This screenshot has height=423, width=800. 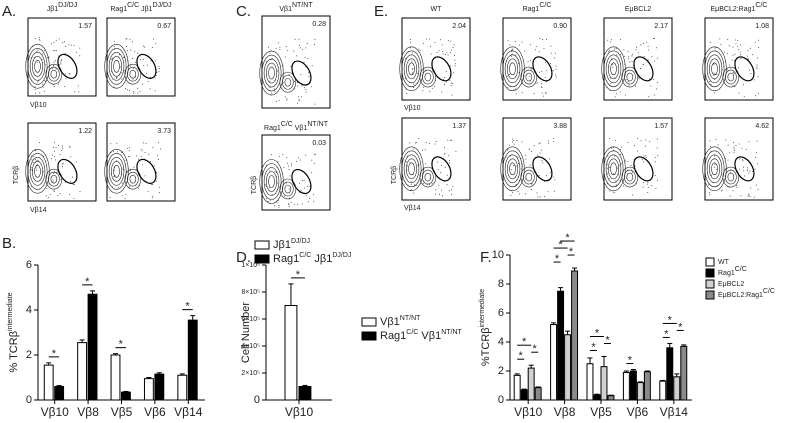 I want to click on text-part: C/C, so click(x=761, y=5).